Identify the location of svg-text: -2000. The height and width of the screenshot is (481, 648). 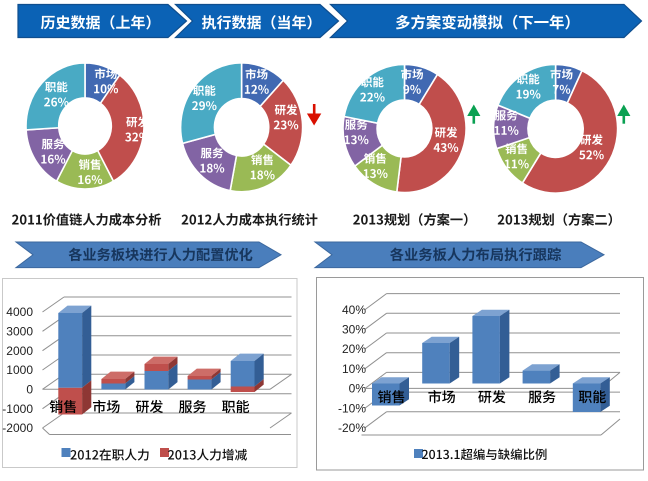
(17, 428).